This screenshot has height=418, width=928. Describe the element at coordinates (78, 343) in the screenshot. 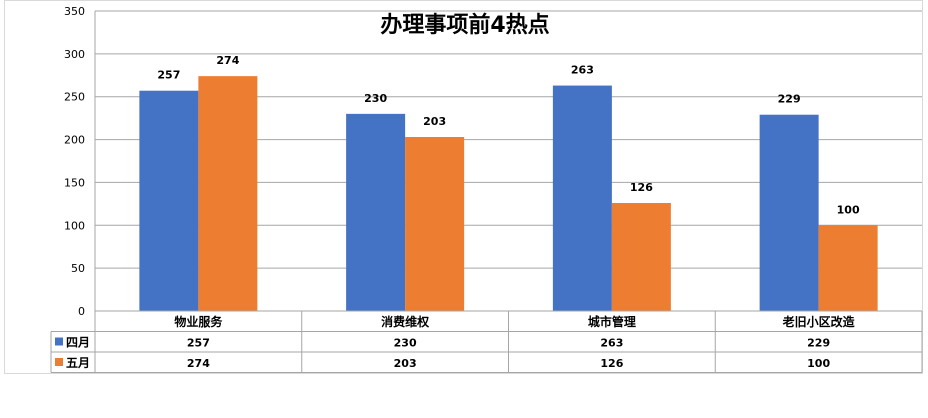

I see `legend-label: 四月` at that location.